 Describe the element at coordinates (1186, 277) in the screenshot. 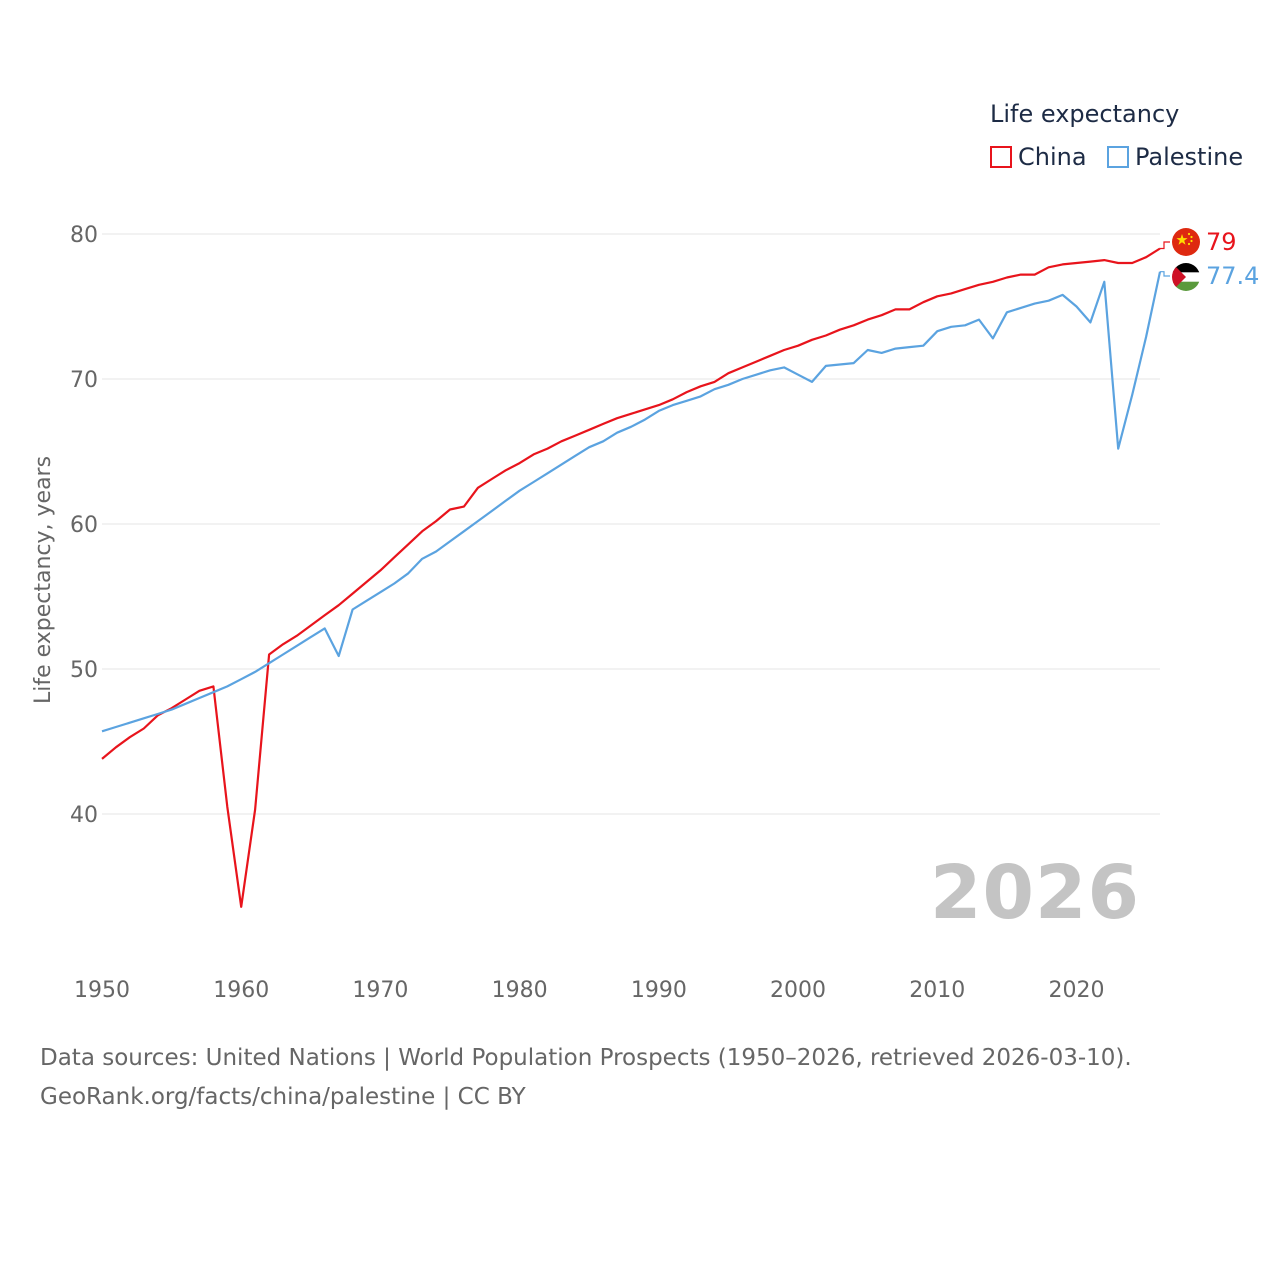

I see `palestine-flag-icon` at that location.